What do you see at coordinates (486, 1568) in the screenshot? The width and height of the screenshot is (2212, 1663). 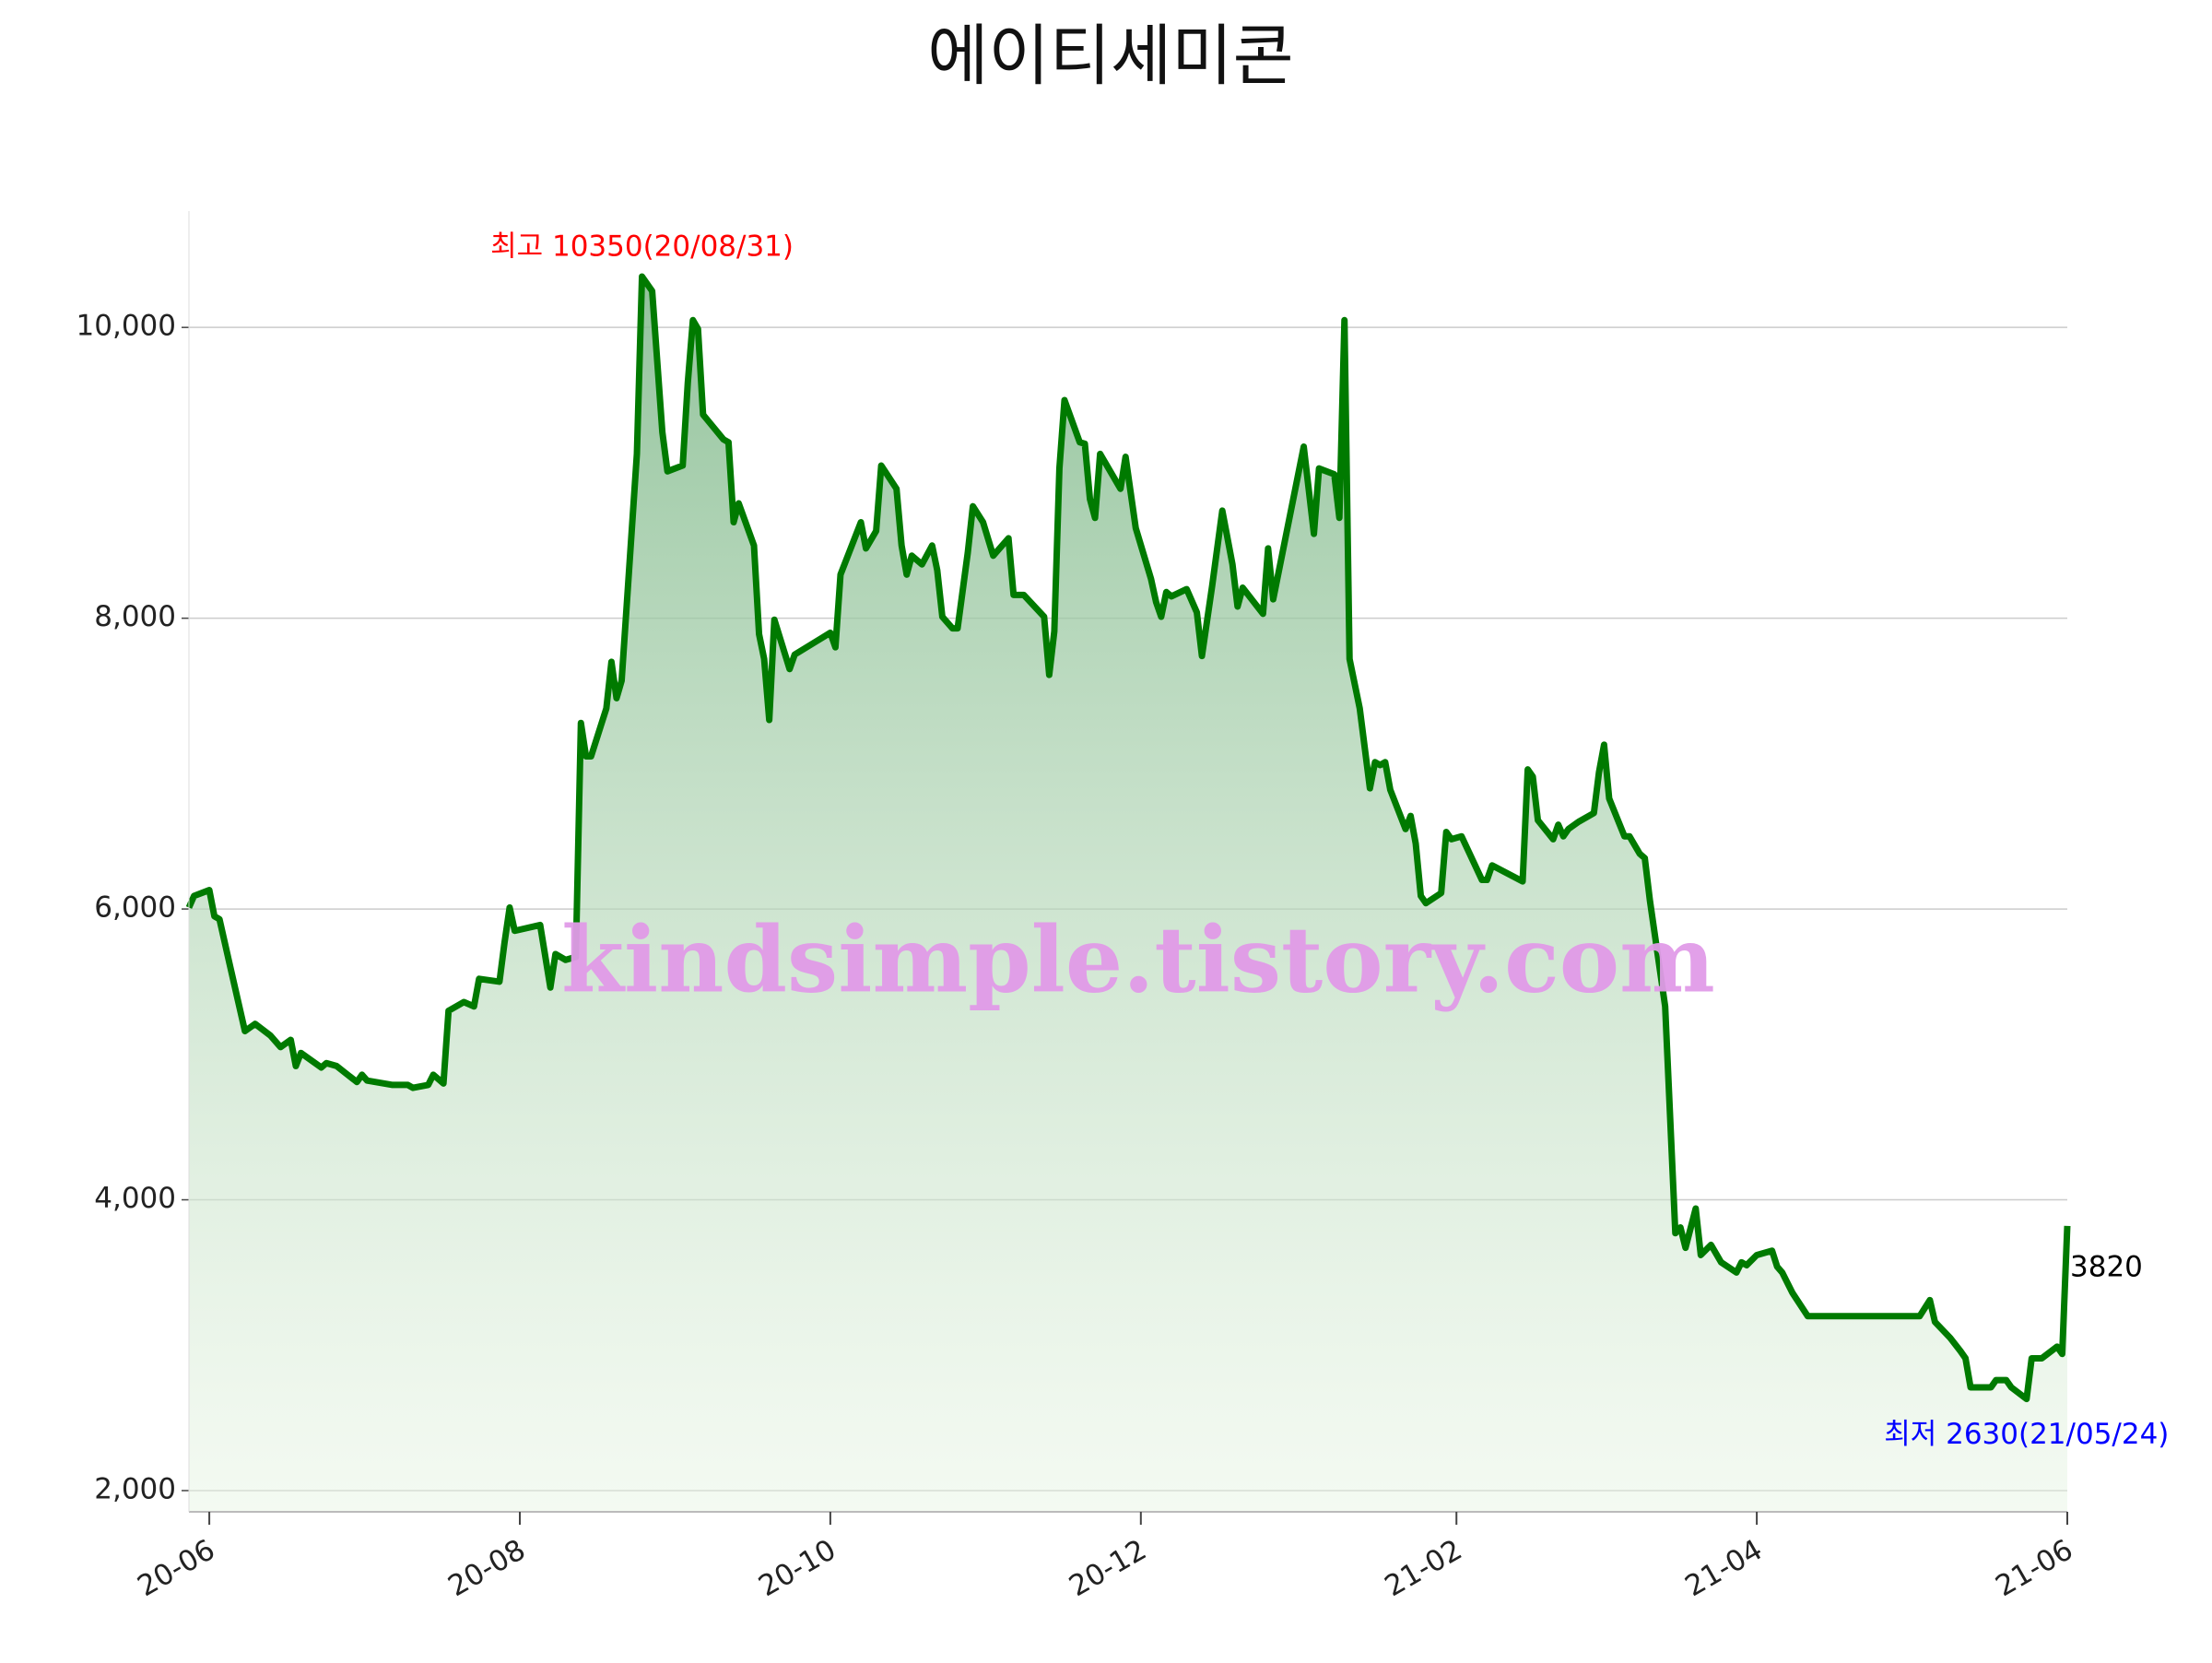 I see `x-tick-label: 20-08` at bounding box center [486, 1568].